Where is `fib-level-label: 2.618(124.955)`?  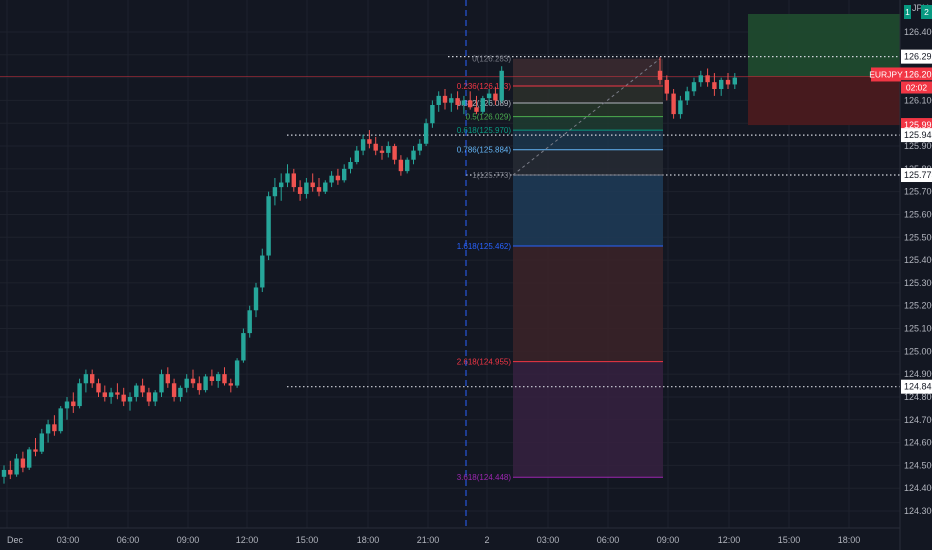 fib-level-label: 2.618(124.955) is located at coordinates (484, 362).